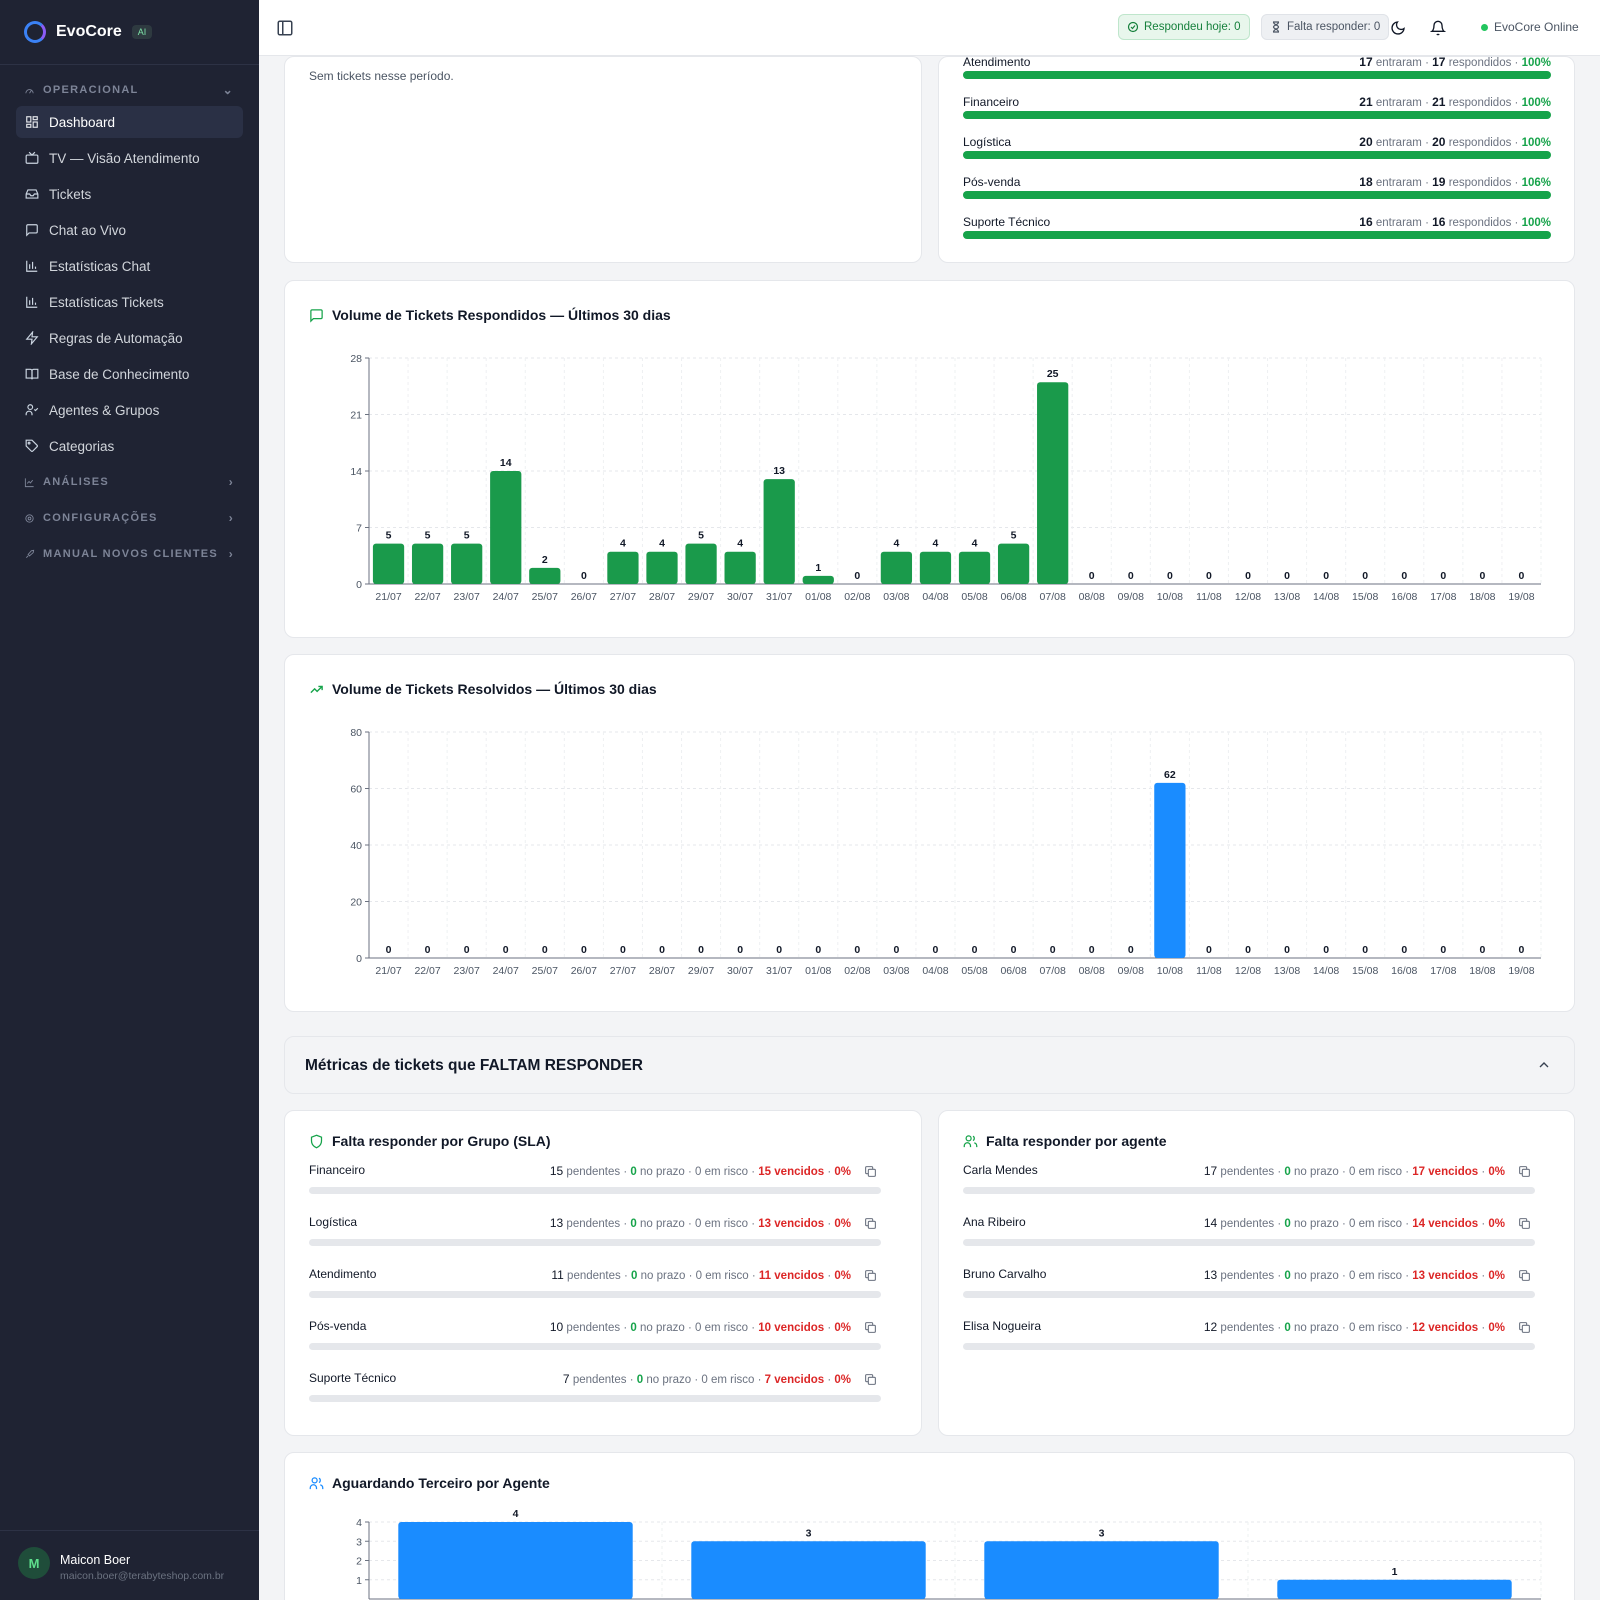 Image resolution: width=1600 pixels, height=1600 pixels. Describe the element at coordinates (129, 374) in the screenshot. I see `sidebar-item-base-conhecimento: Base de Conhecimento` at that location.